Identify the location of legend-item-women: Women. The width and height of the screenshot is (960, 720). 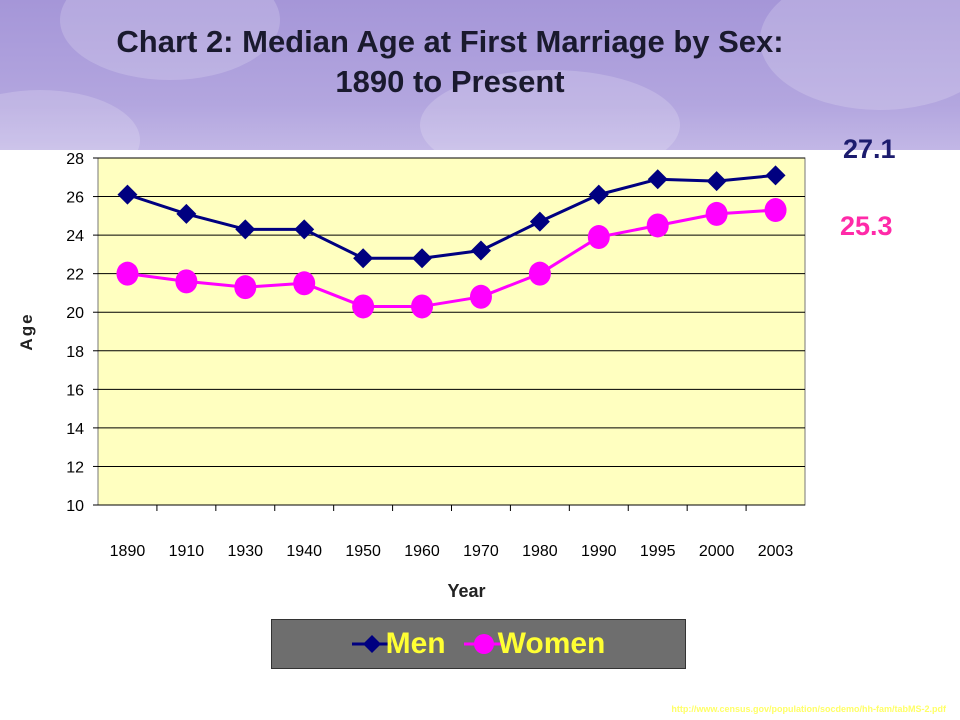
(534, 644).